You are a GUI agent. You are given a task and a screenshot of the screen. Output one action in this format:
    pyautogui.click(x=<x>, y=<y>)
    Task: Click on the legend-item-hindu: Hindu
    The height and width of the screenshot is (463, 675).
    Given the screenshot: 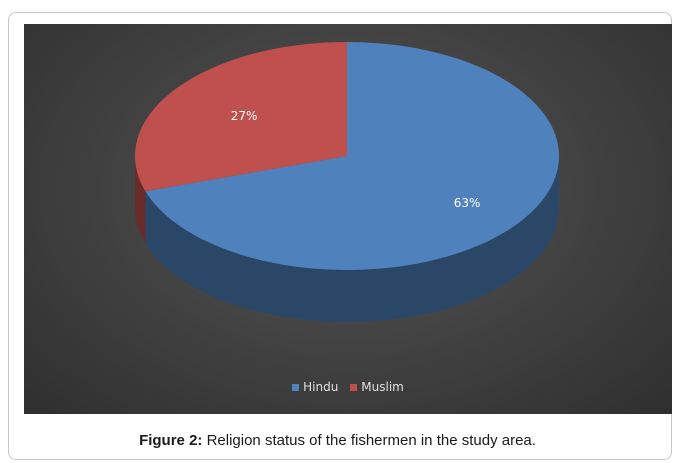 What is the action you would take?
    pyautogui.click(x=315, y=387)
    